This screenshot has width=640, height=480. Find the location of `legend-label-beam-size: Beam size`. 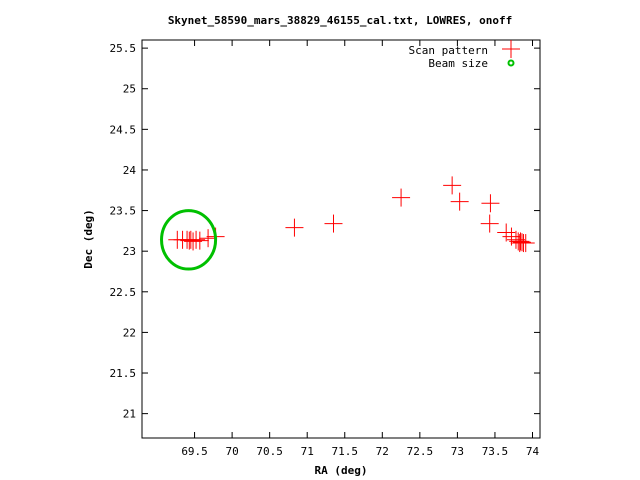

legend-label-beam-size: Beam size is located at coordinates (458, 63).